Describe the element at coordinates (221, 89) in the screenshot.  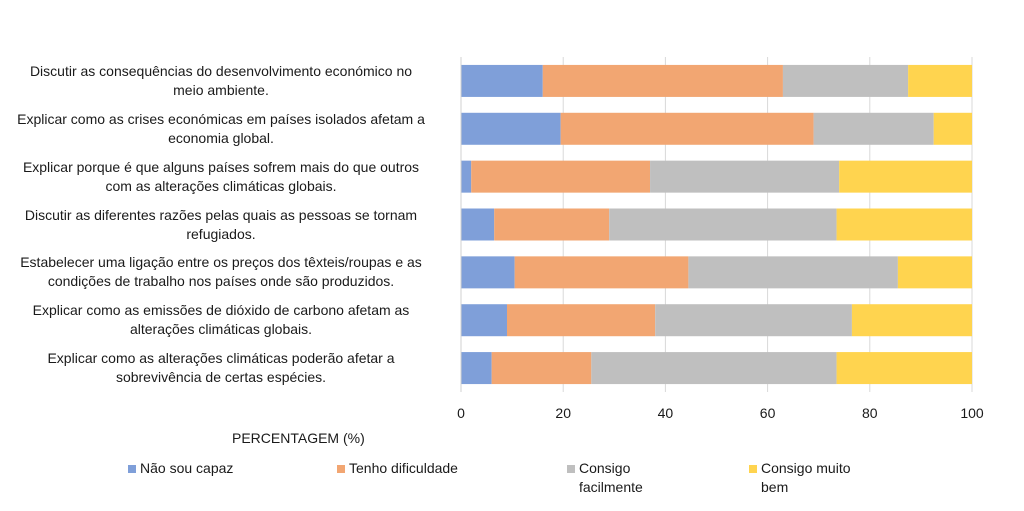
I see `category-label-line: meio ambiente.` at that location.